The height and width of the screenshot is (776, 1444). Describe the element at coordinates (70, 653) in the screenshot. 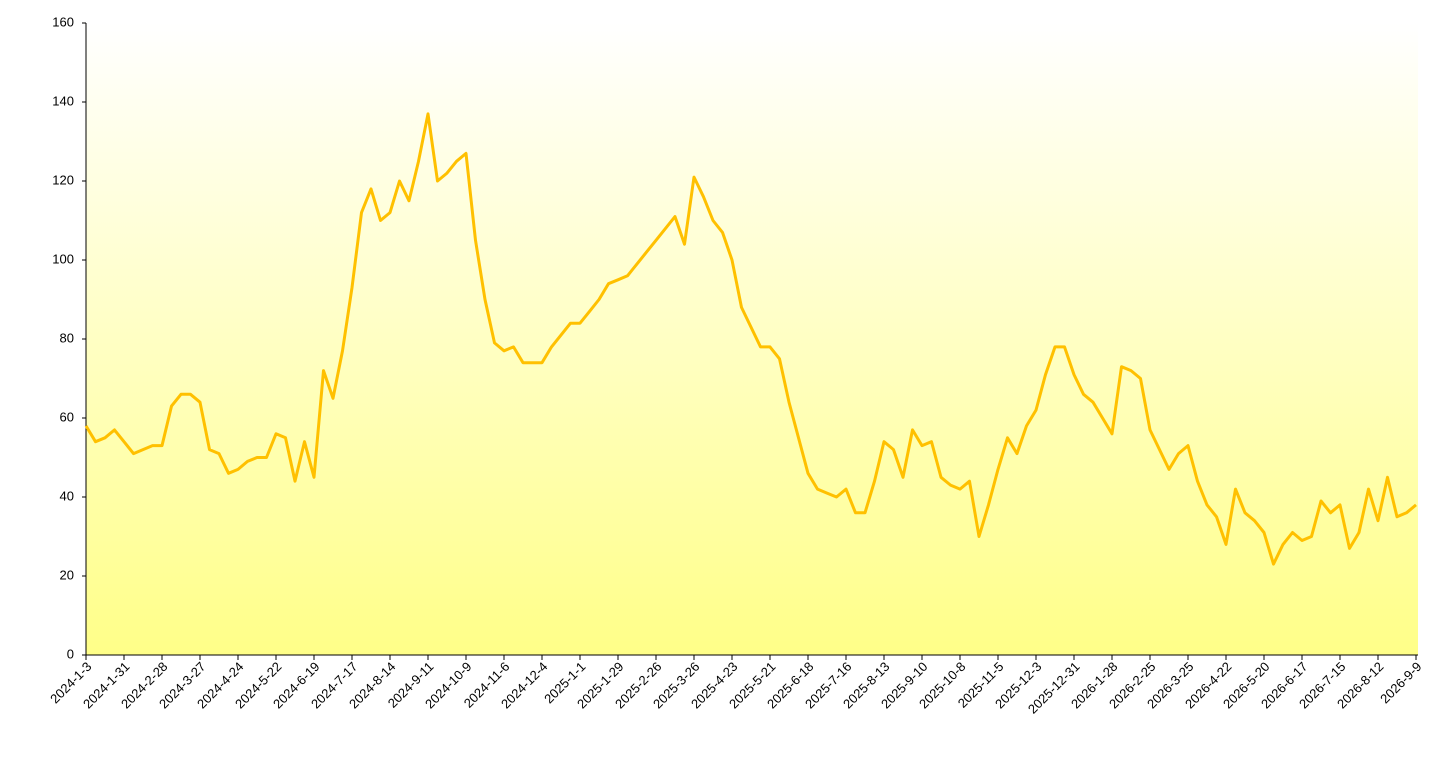

I see `y-tick-label: 0` at that location.